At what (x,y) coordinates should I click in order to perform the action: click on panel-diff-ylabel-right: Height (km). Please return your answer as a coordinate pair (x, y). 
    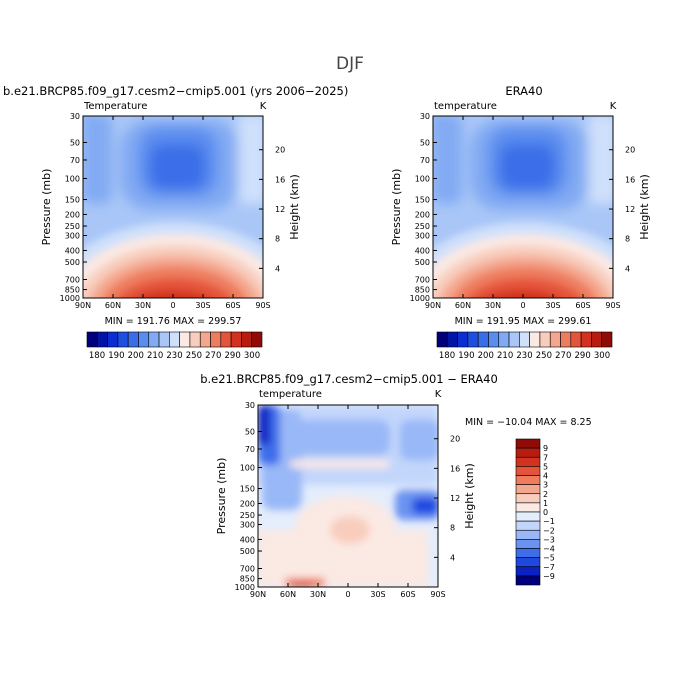
    Looking at the image, I should click on (469, 496).